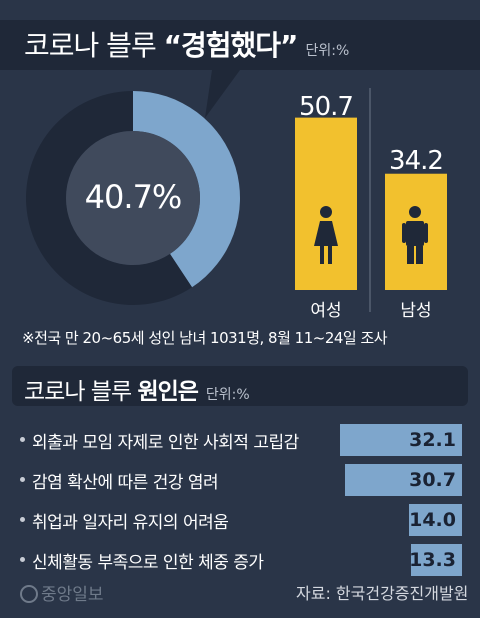 This screenshot has height=618, width=480. Describe the element at coordinates (326, 107) in the screenshot. I see `female-value-label: 50.7` at that location.